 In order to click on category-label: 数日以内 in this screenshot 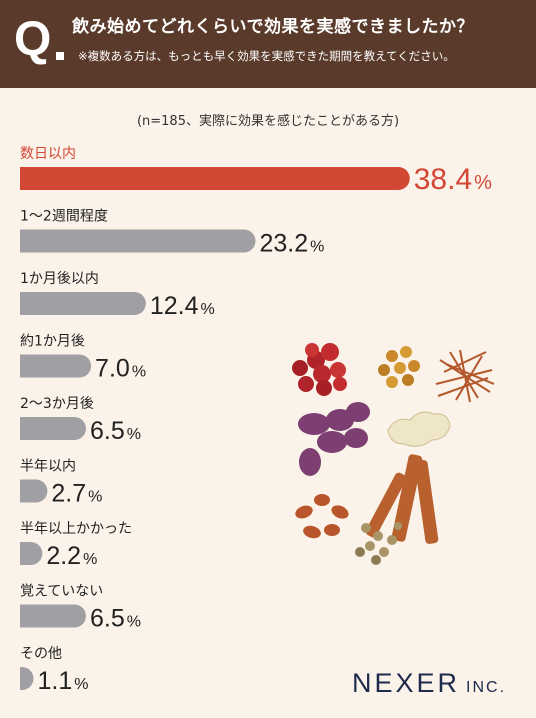, I will do `click(48, 154)`.